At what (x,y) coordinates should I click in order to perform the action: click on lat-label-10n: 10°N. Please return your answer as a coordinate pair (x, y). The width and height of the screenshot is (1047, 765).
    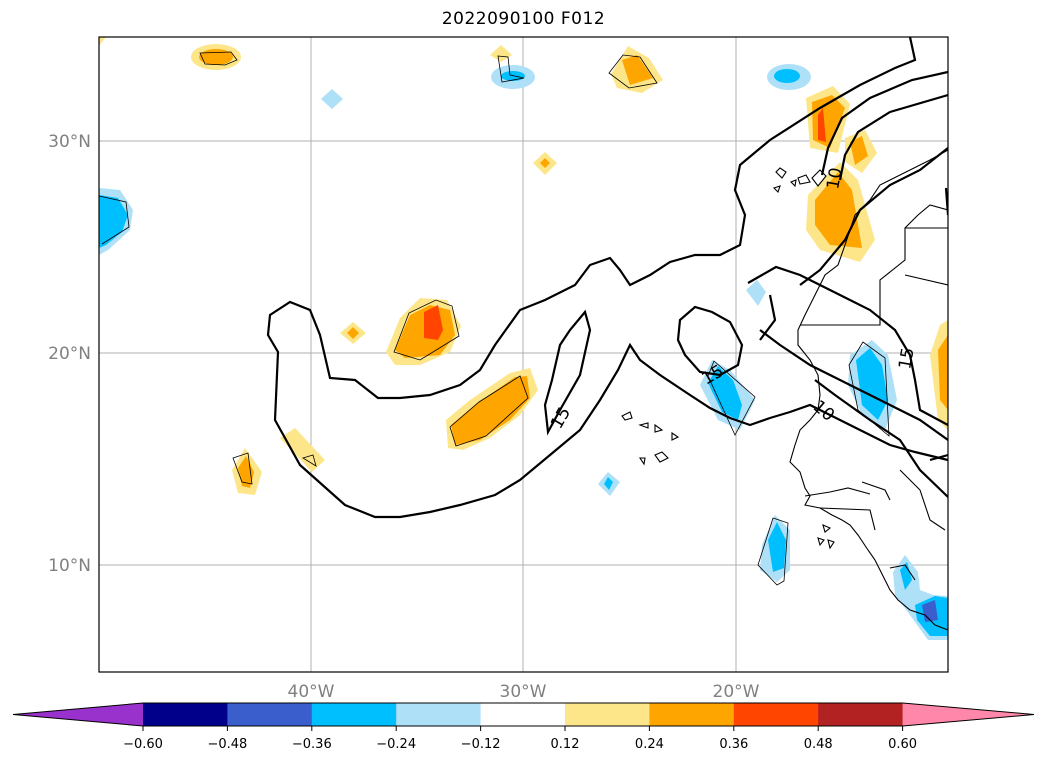
    Looking at the image, I should click on (69, 566).